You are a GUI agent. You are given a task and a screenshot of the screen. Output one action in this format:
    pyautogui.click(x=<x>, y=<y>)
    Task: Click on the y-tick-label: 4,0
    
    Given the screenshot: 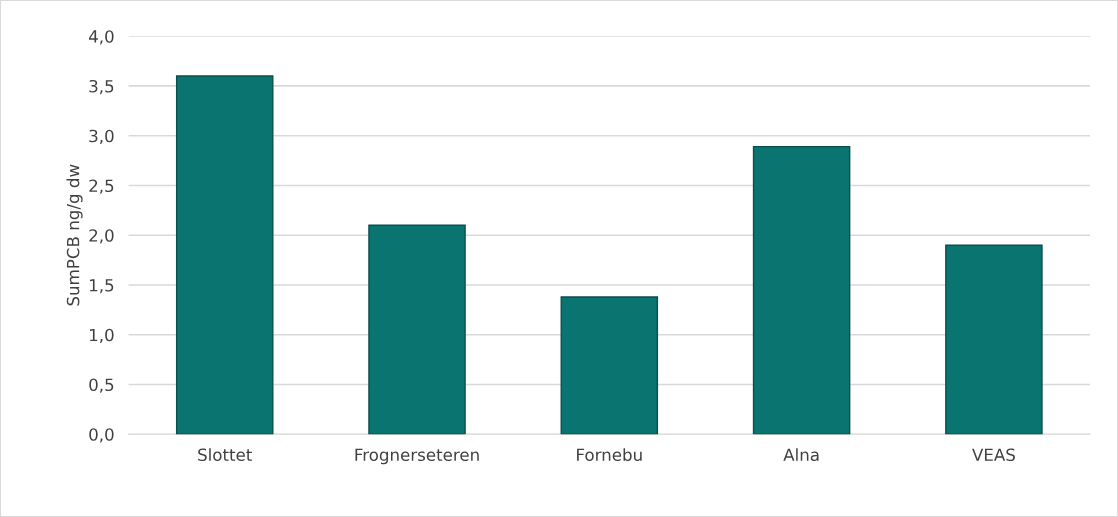 What is the action you would take?
    pyautogui.click(x=101, y=37)
    